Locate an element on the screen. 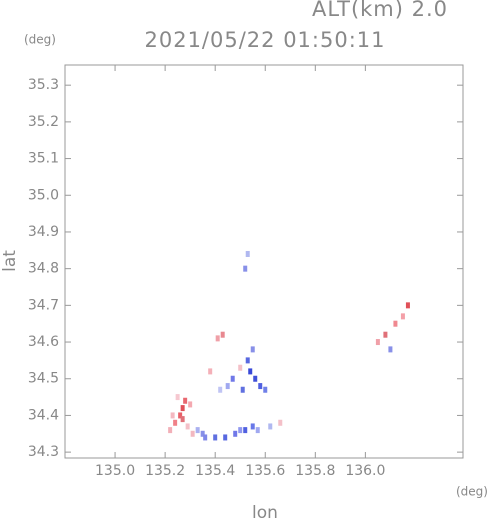  y-tick-label: 34.6 is located at coordinates (43, 342).